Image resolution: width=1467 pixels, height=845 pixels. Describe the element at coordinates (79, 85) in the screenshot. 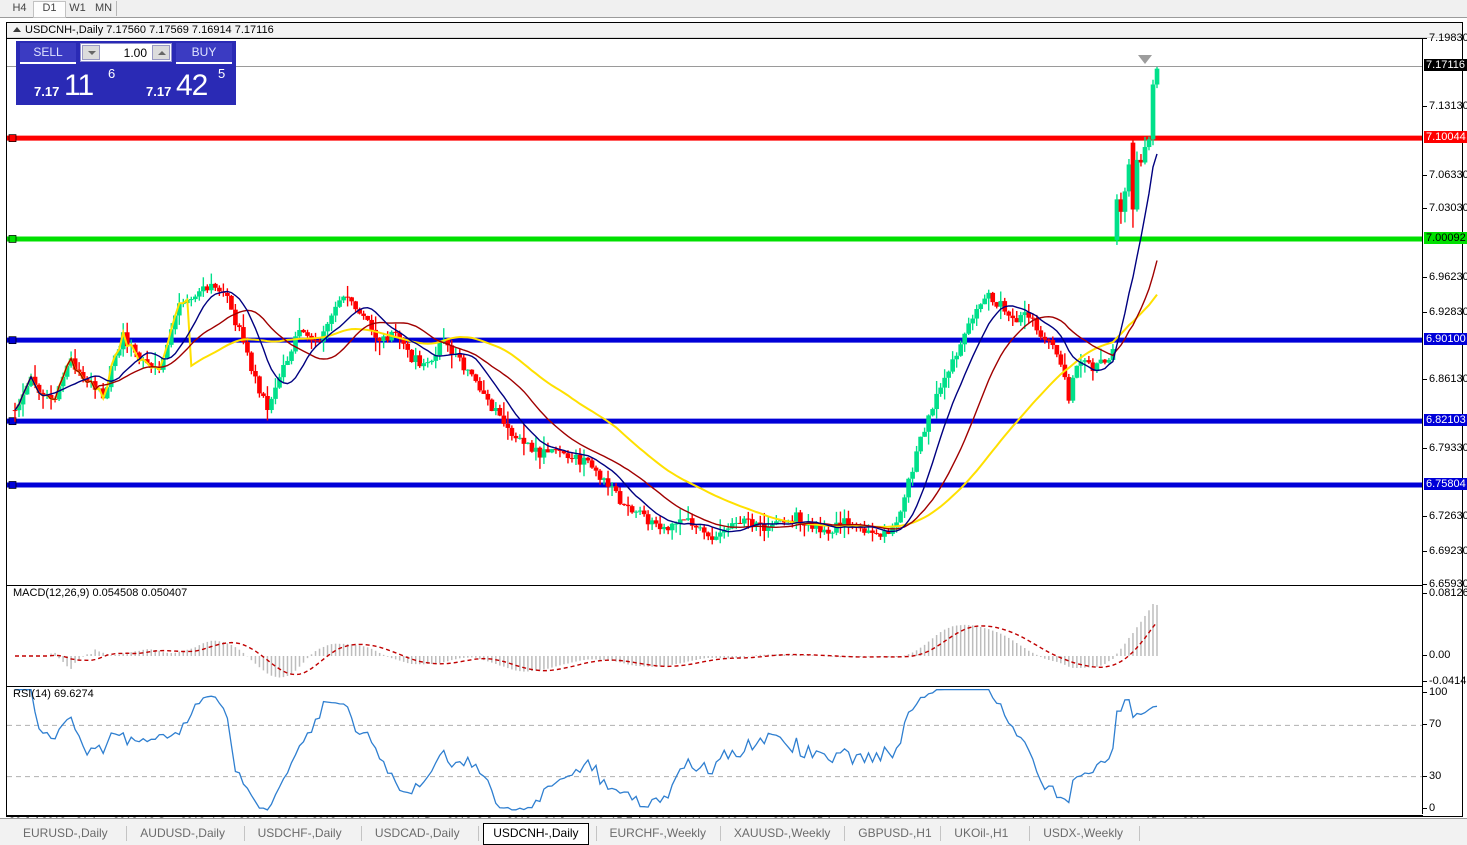

I see `sell-price-pips: 11` at that location.